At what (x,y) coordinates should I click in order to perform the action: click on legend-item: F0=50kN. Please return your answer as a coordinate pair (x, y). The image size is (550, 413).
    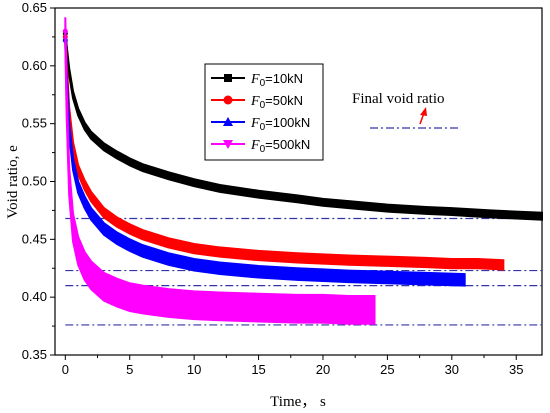
    Looking at the image, I should click on (257, 102).